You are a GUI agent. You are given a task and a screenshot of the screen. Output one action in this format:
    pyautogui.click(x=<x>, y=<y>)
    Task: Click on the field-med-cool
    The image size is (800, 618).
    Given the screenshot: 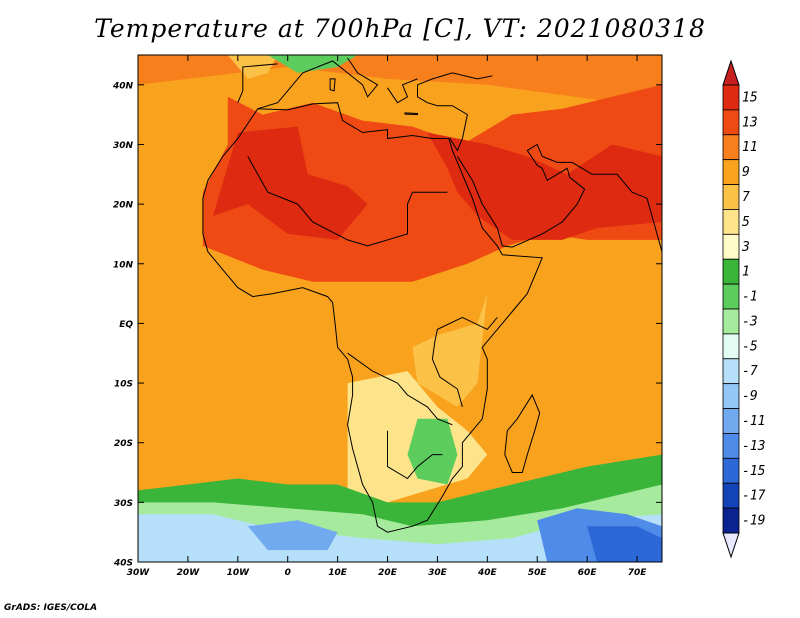 What is the action you would take?
    pyautogui.click(x=312, y=64)
    